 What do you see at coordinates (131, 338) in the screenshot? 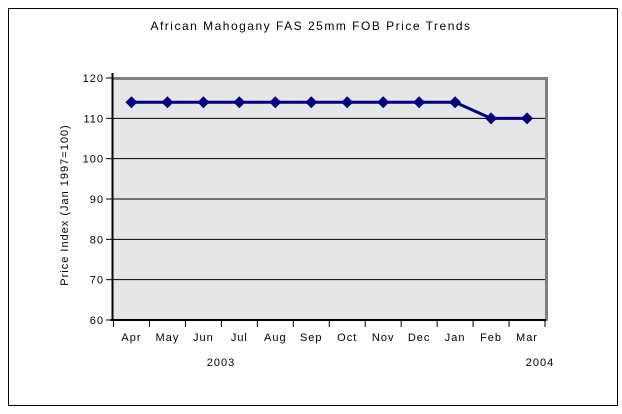
I see `x-tick-label: Apr` at bounding box center [131, 338].